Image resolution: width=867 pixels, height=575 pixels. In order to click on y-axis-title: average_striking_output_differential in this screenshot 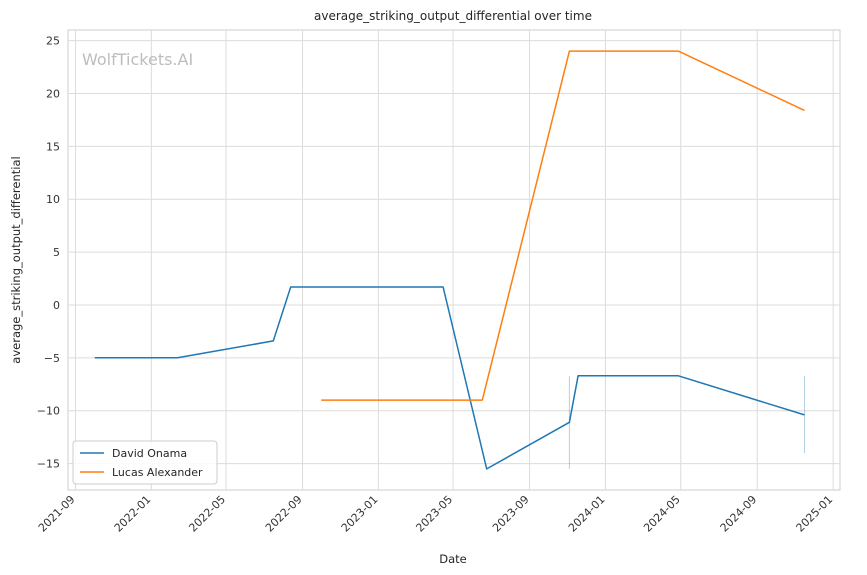, I will do `click(16, 259)`.